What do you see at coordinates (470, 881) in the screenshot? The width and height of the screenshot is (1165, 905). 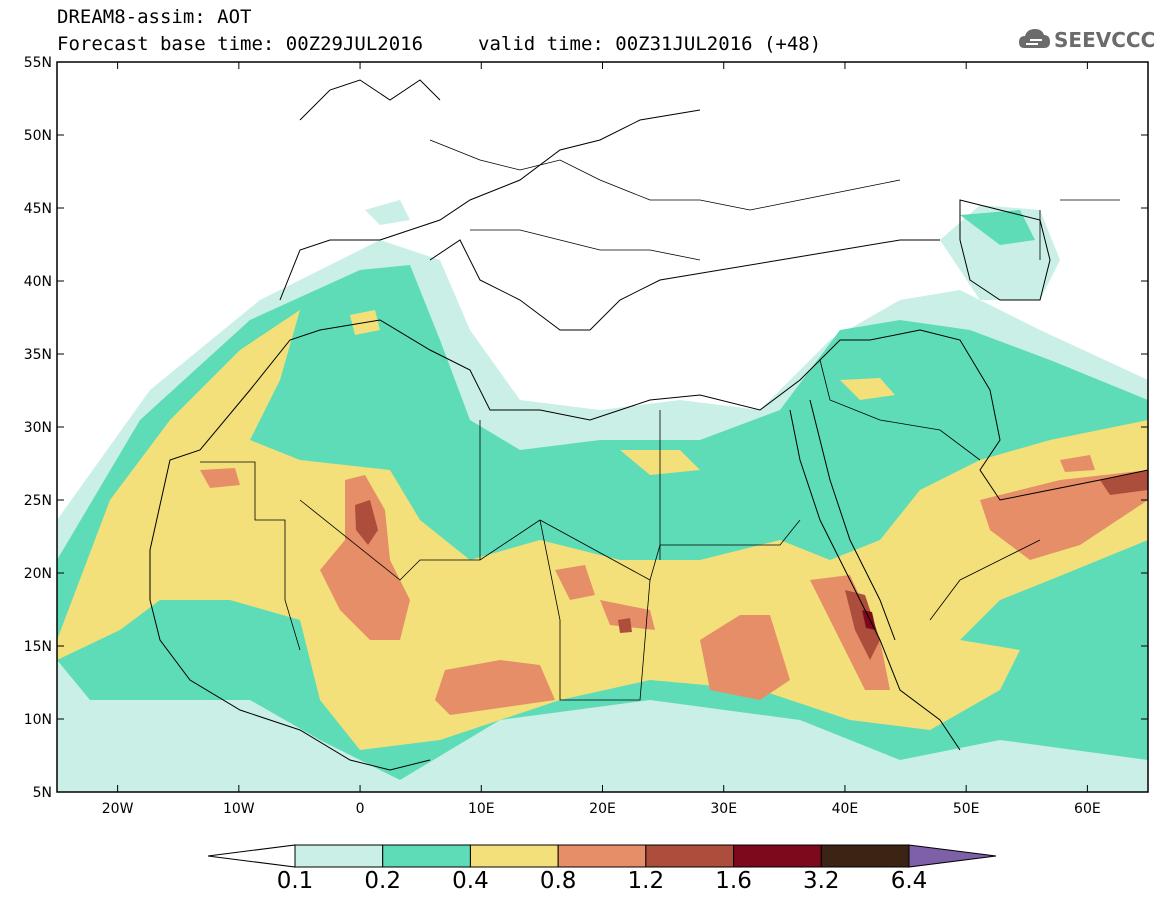 I see `colorbar-label: 0.4` at bounding box center [470, 881].